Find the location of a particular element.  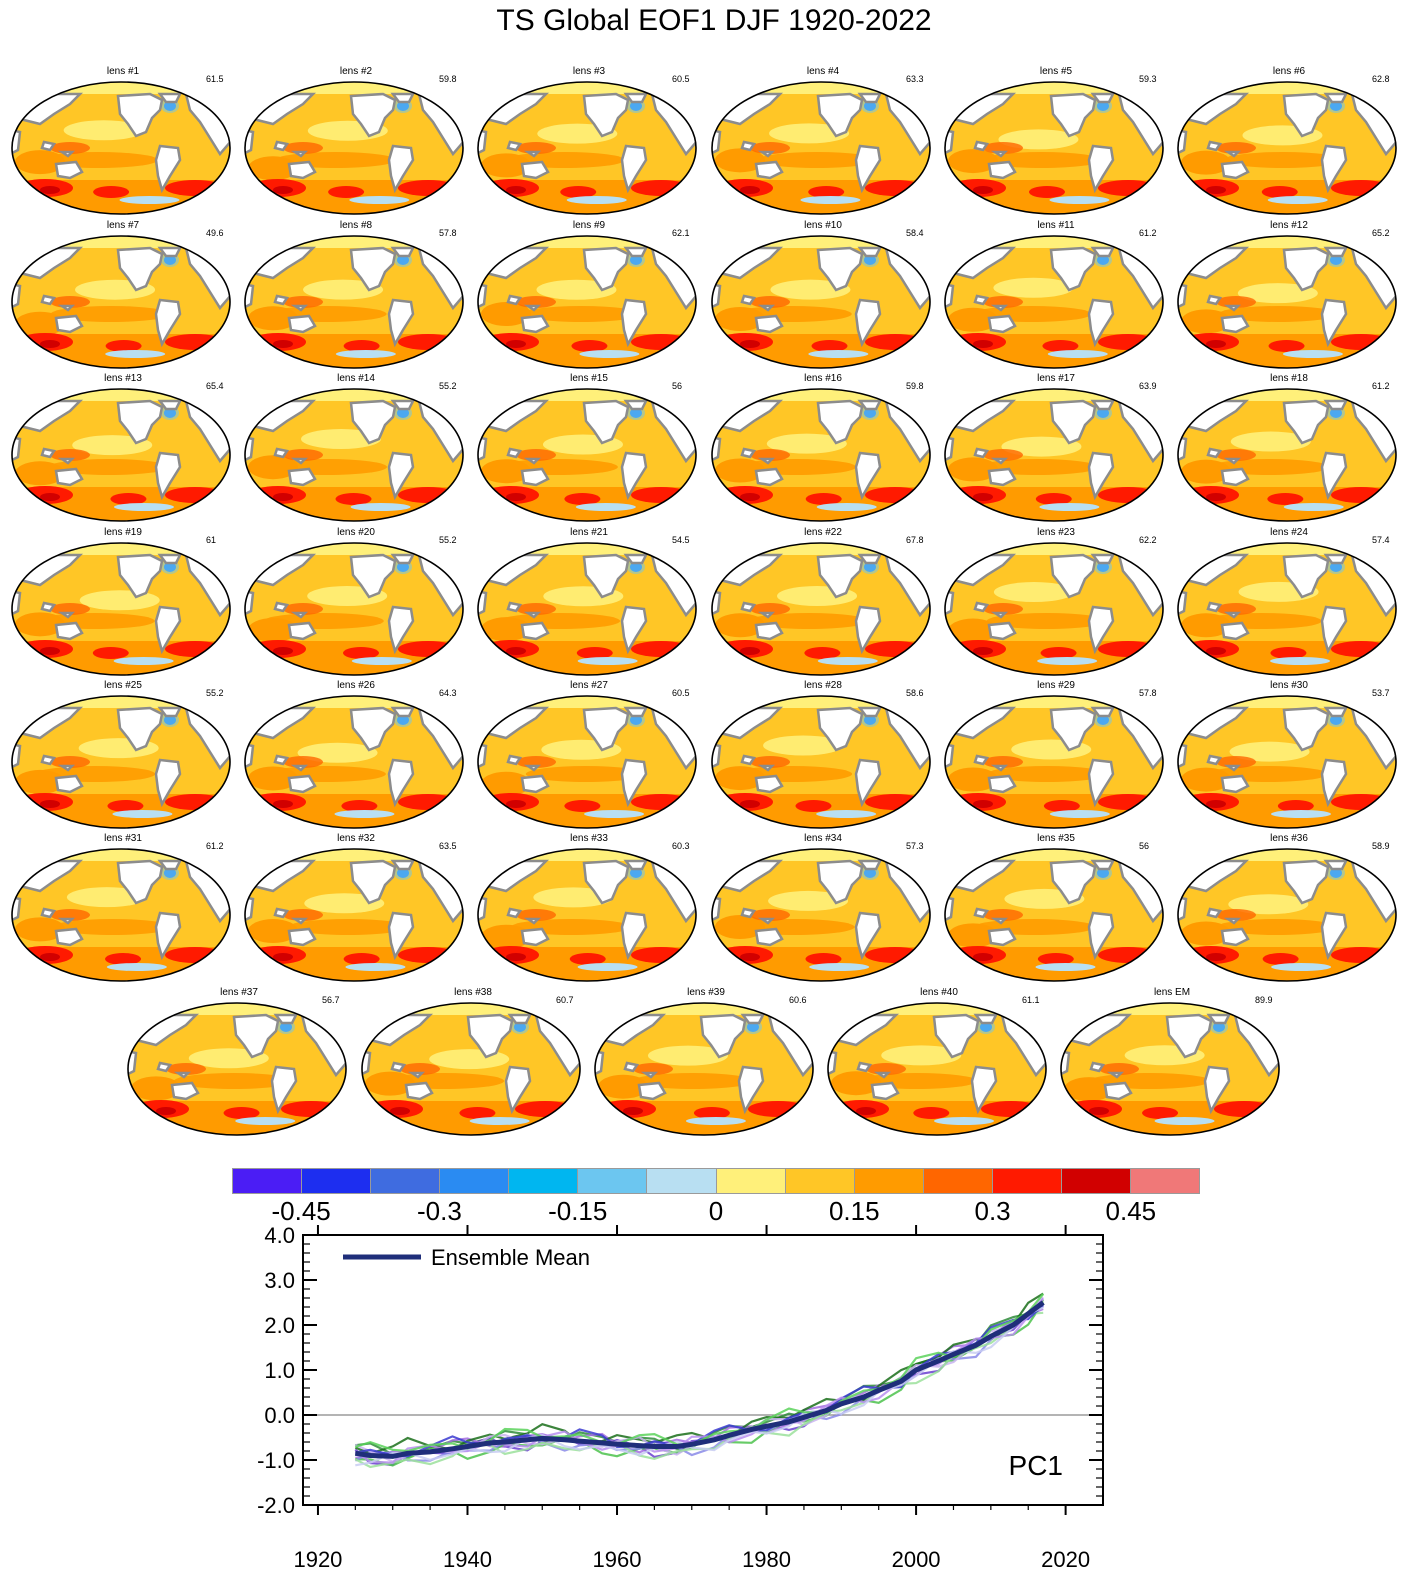

map-panel: lens #2 59.8 is located at coordinates (356, 141).